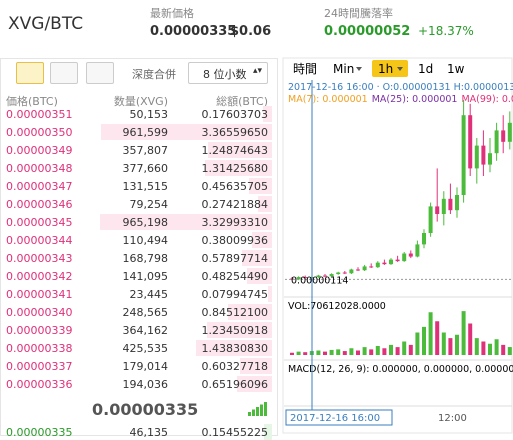  Describe the element at coordinates (145, 150) in the screenshot. I see `quantity: 357,807` at that location.